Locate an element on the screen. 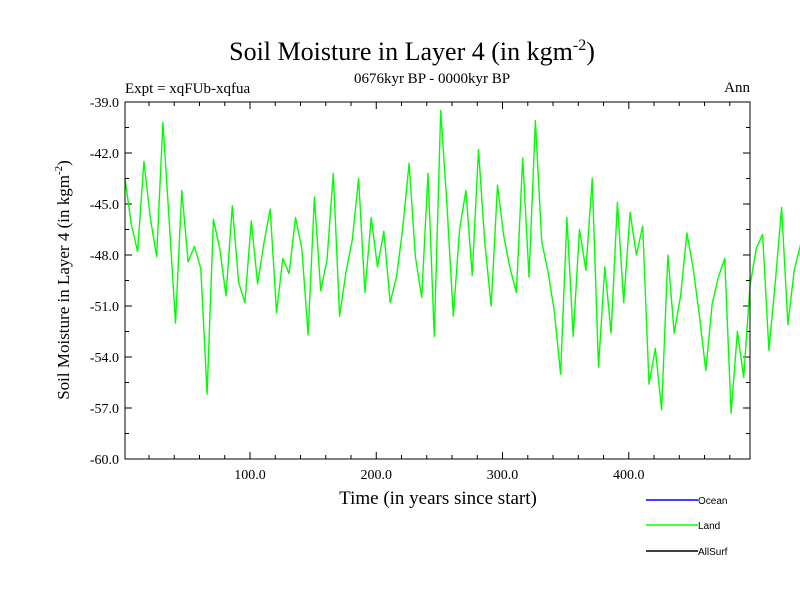 Image resolution: width=800 pixels, height=600 pixels. y-tick-label: -51.0 is located at coordinates (104, 307).